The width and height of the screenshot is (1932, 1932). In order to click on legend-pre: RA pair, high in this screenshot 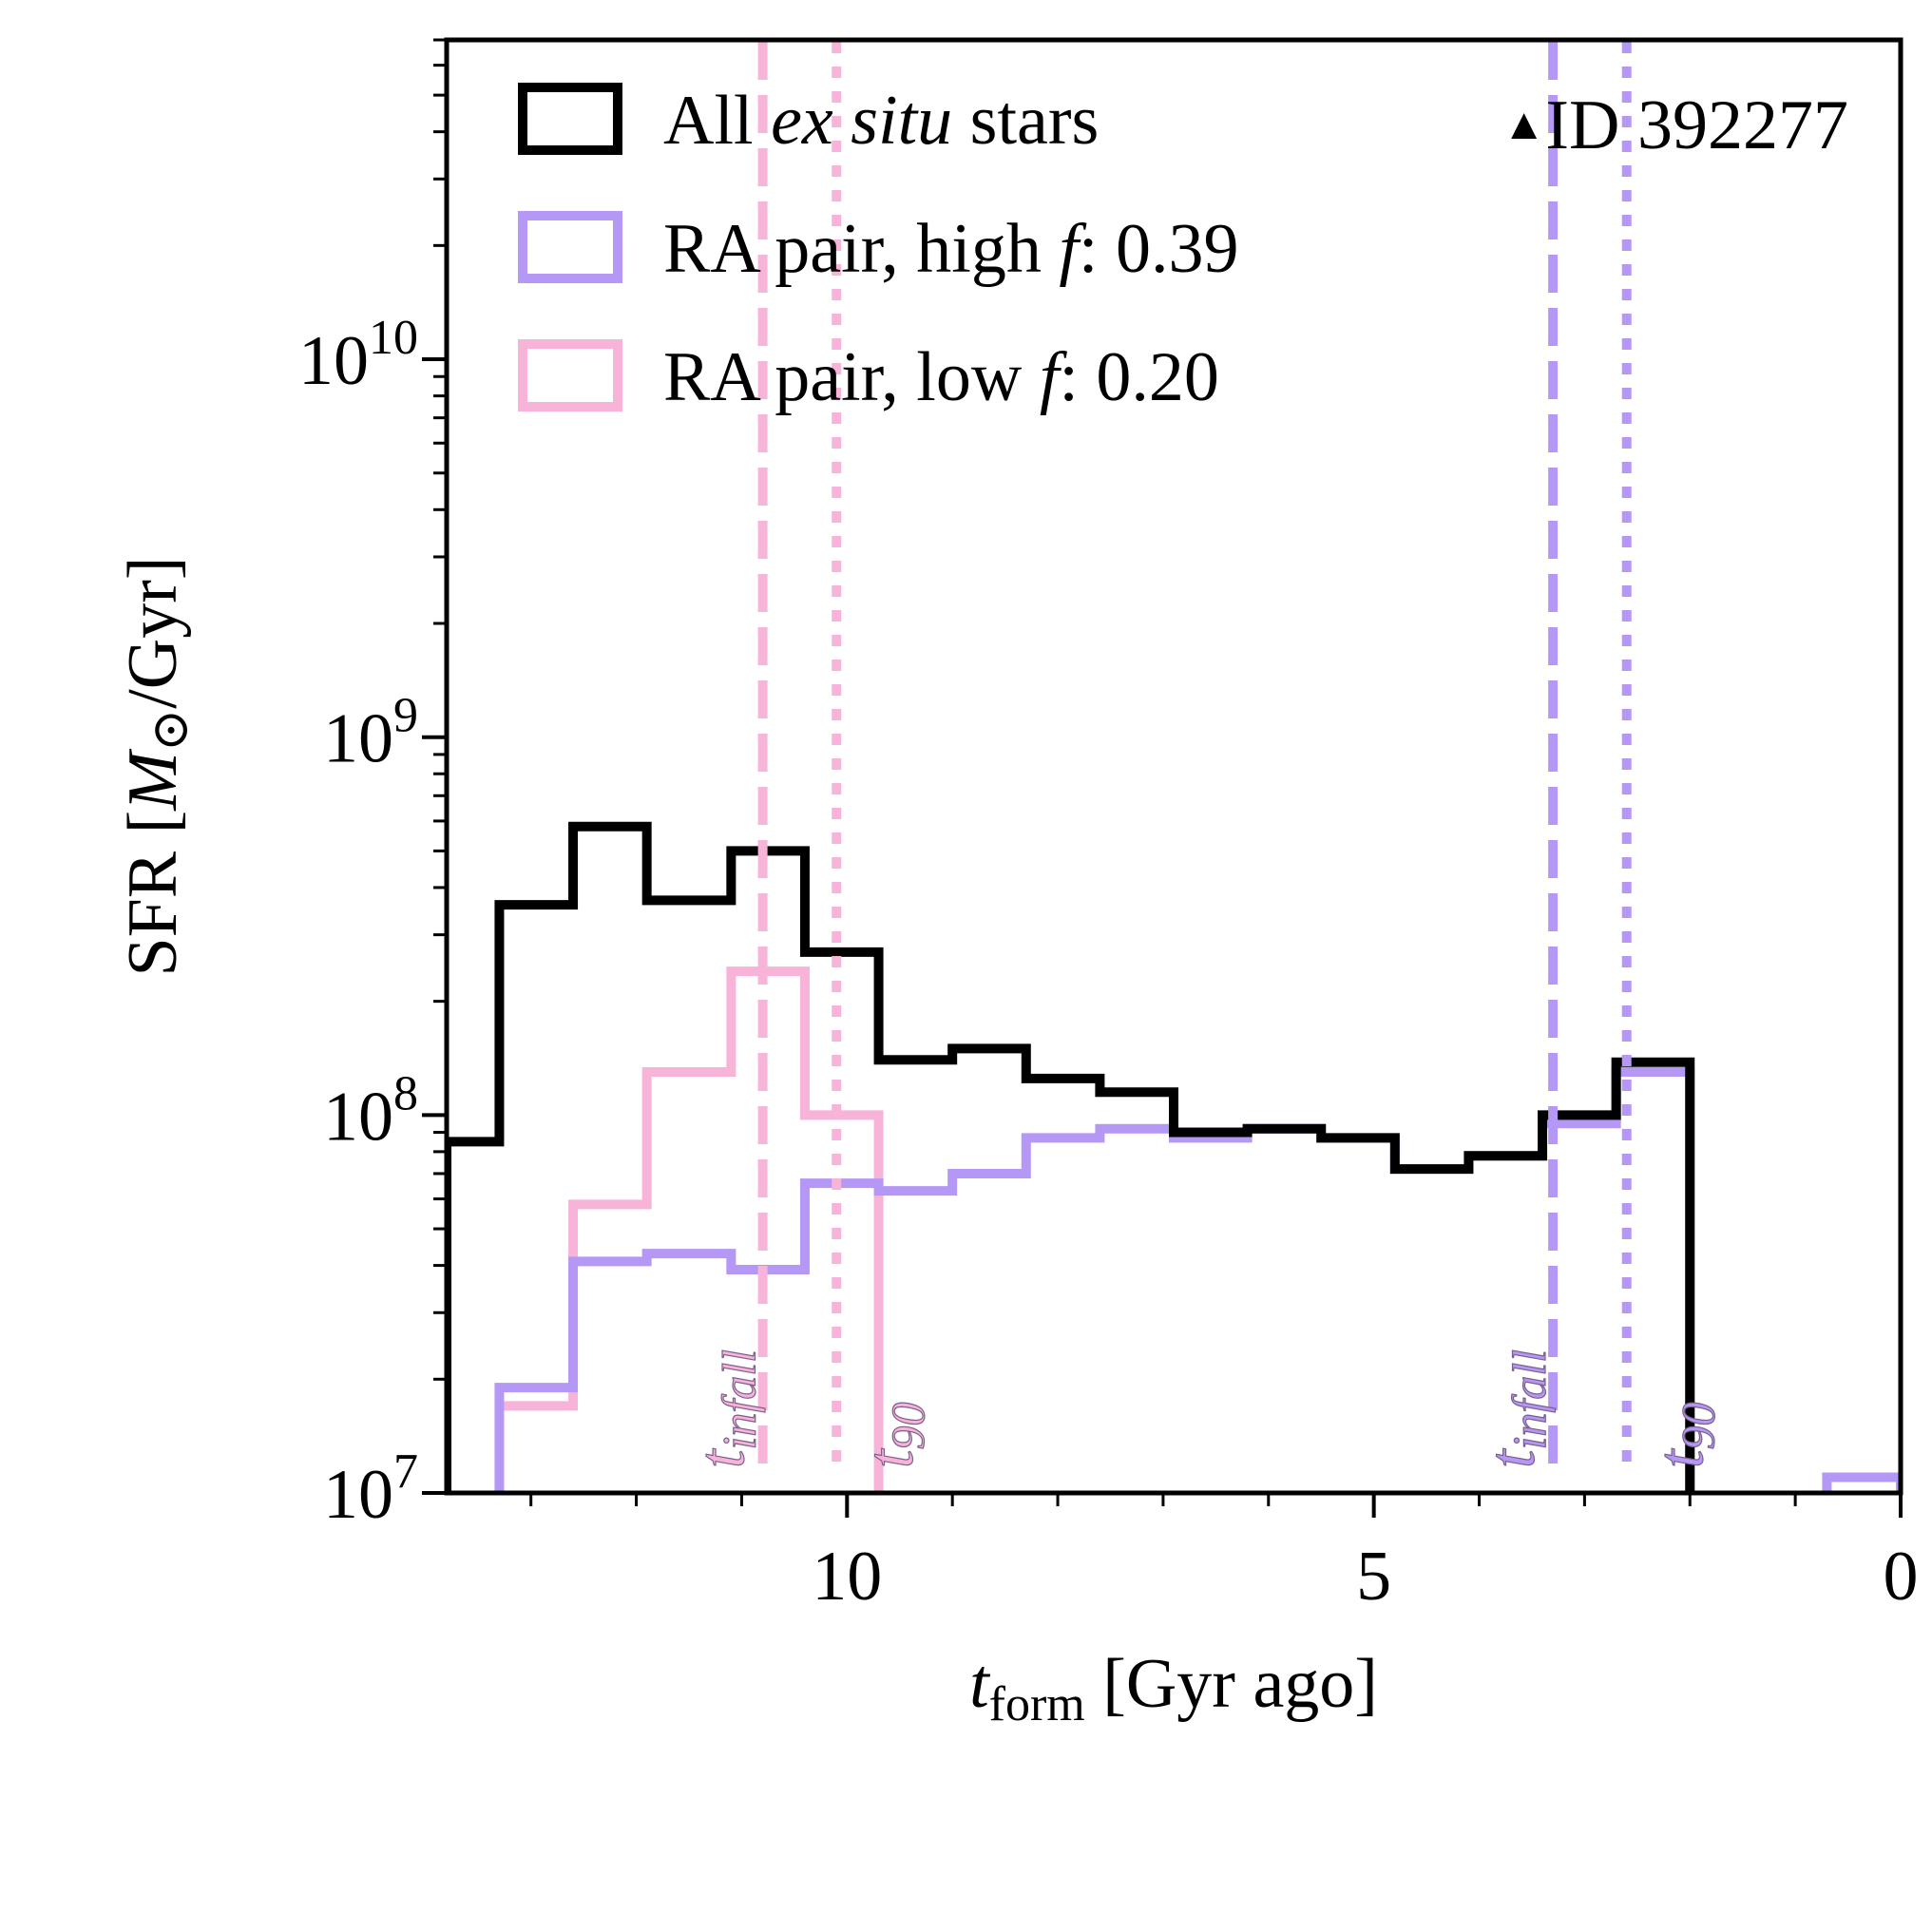, I will do `click(861, 249)`.